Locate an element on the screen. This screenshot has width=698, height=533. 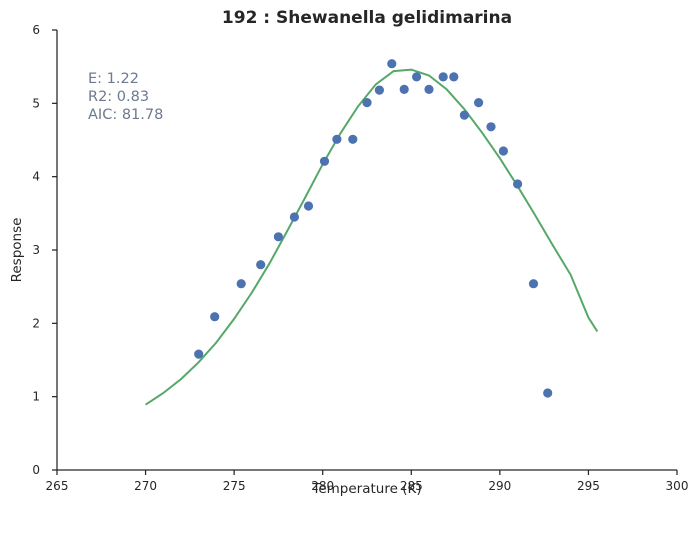
x-tick-label: 295 is located at coordinates (588, 486).